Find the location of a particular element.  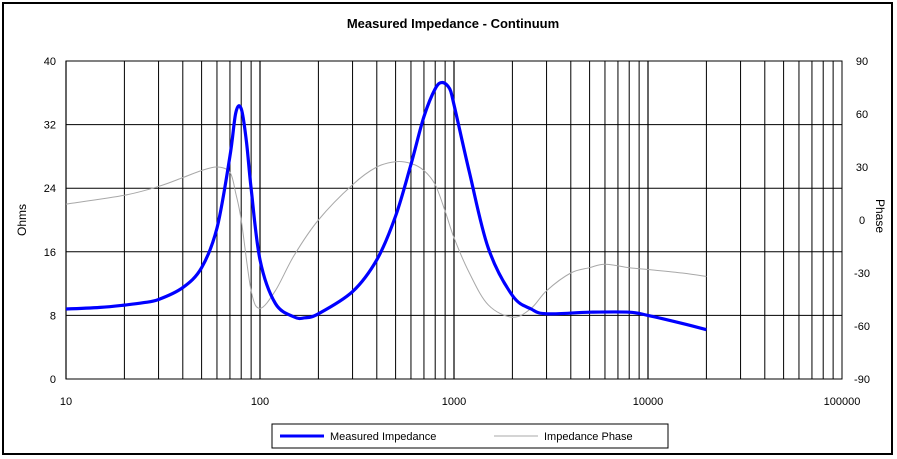

x-tick-label: 100 is located at coordinates (260, 402).